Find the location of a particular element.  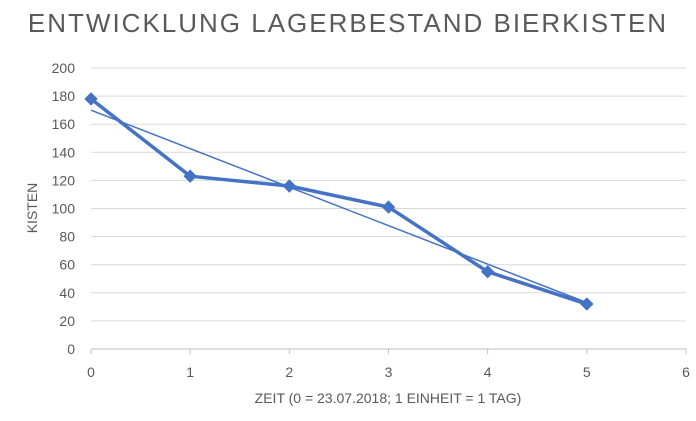

y-tick-label: 80 is located at coordinates (67, 237).